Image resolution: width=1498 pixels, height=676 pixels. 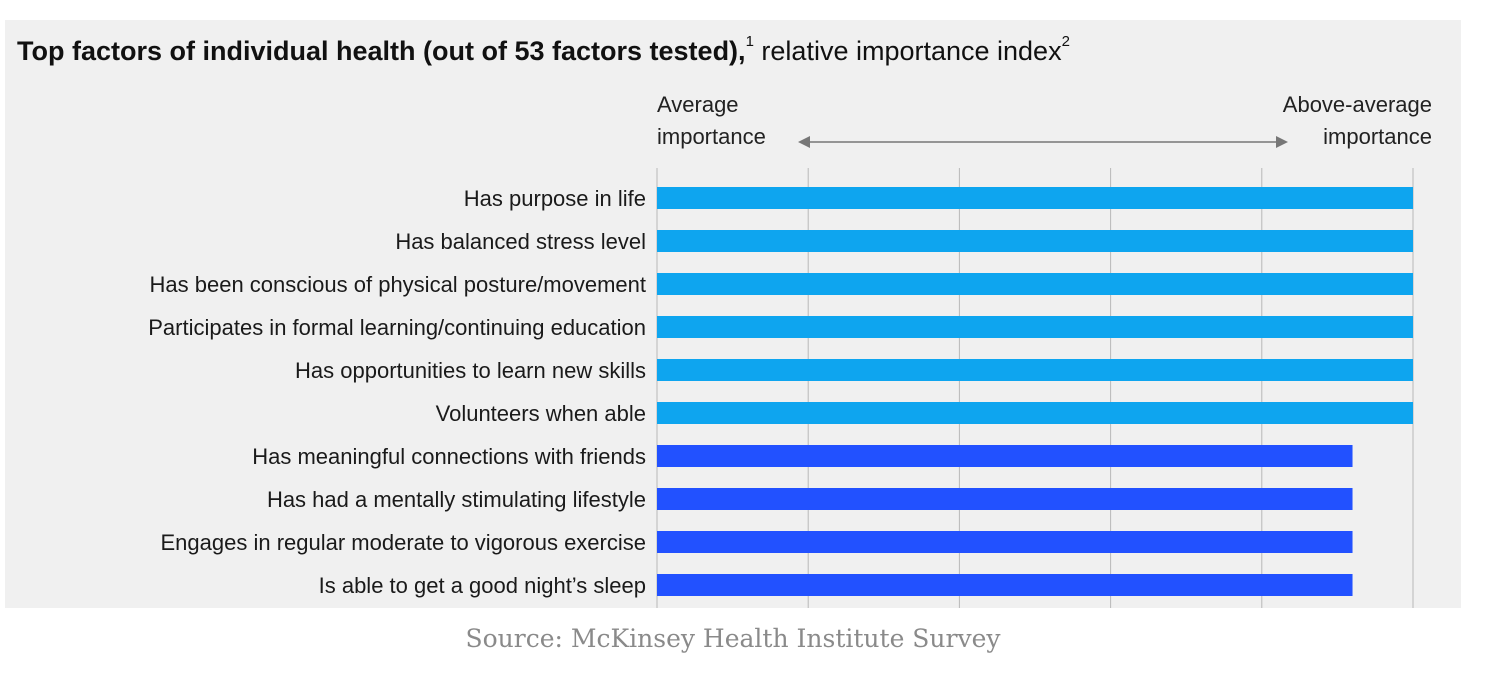 I want to click on category-label: Has balanced stress level, so click(x=520, y=241).